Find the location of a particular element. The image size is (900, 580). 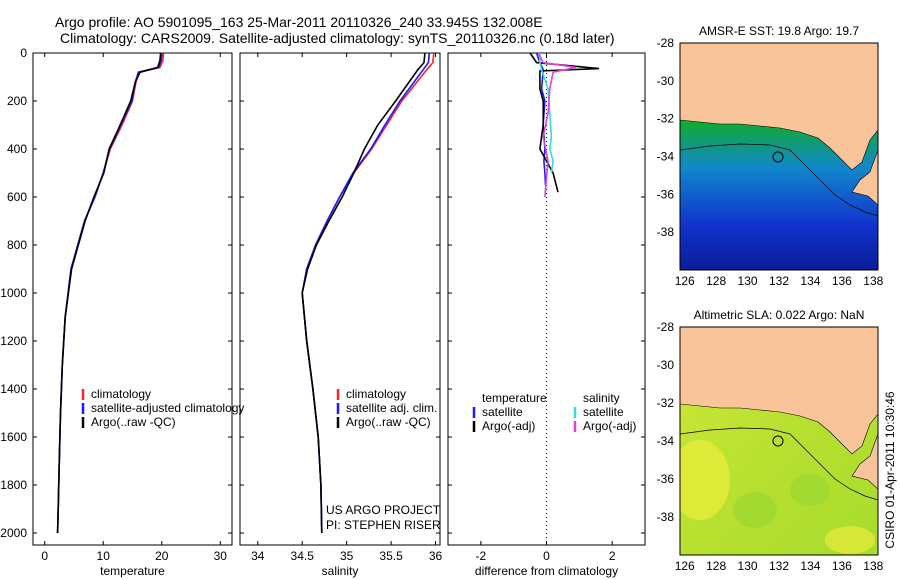

temperature-ytick-label: 0 is located at coordinates (23, 53).